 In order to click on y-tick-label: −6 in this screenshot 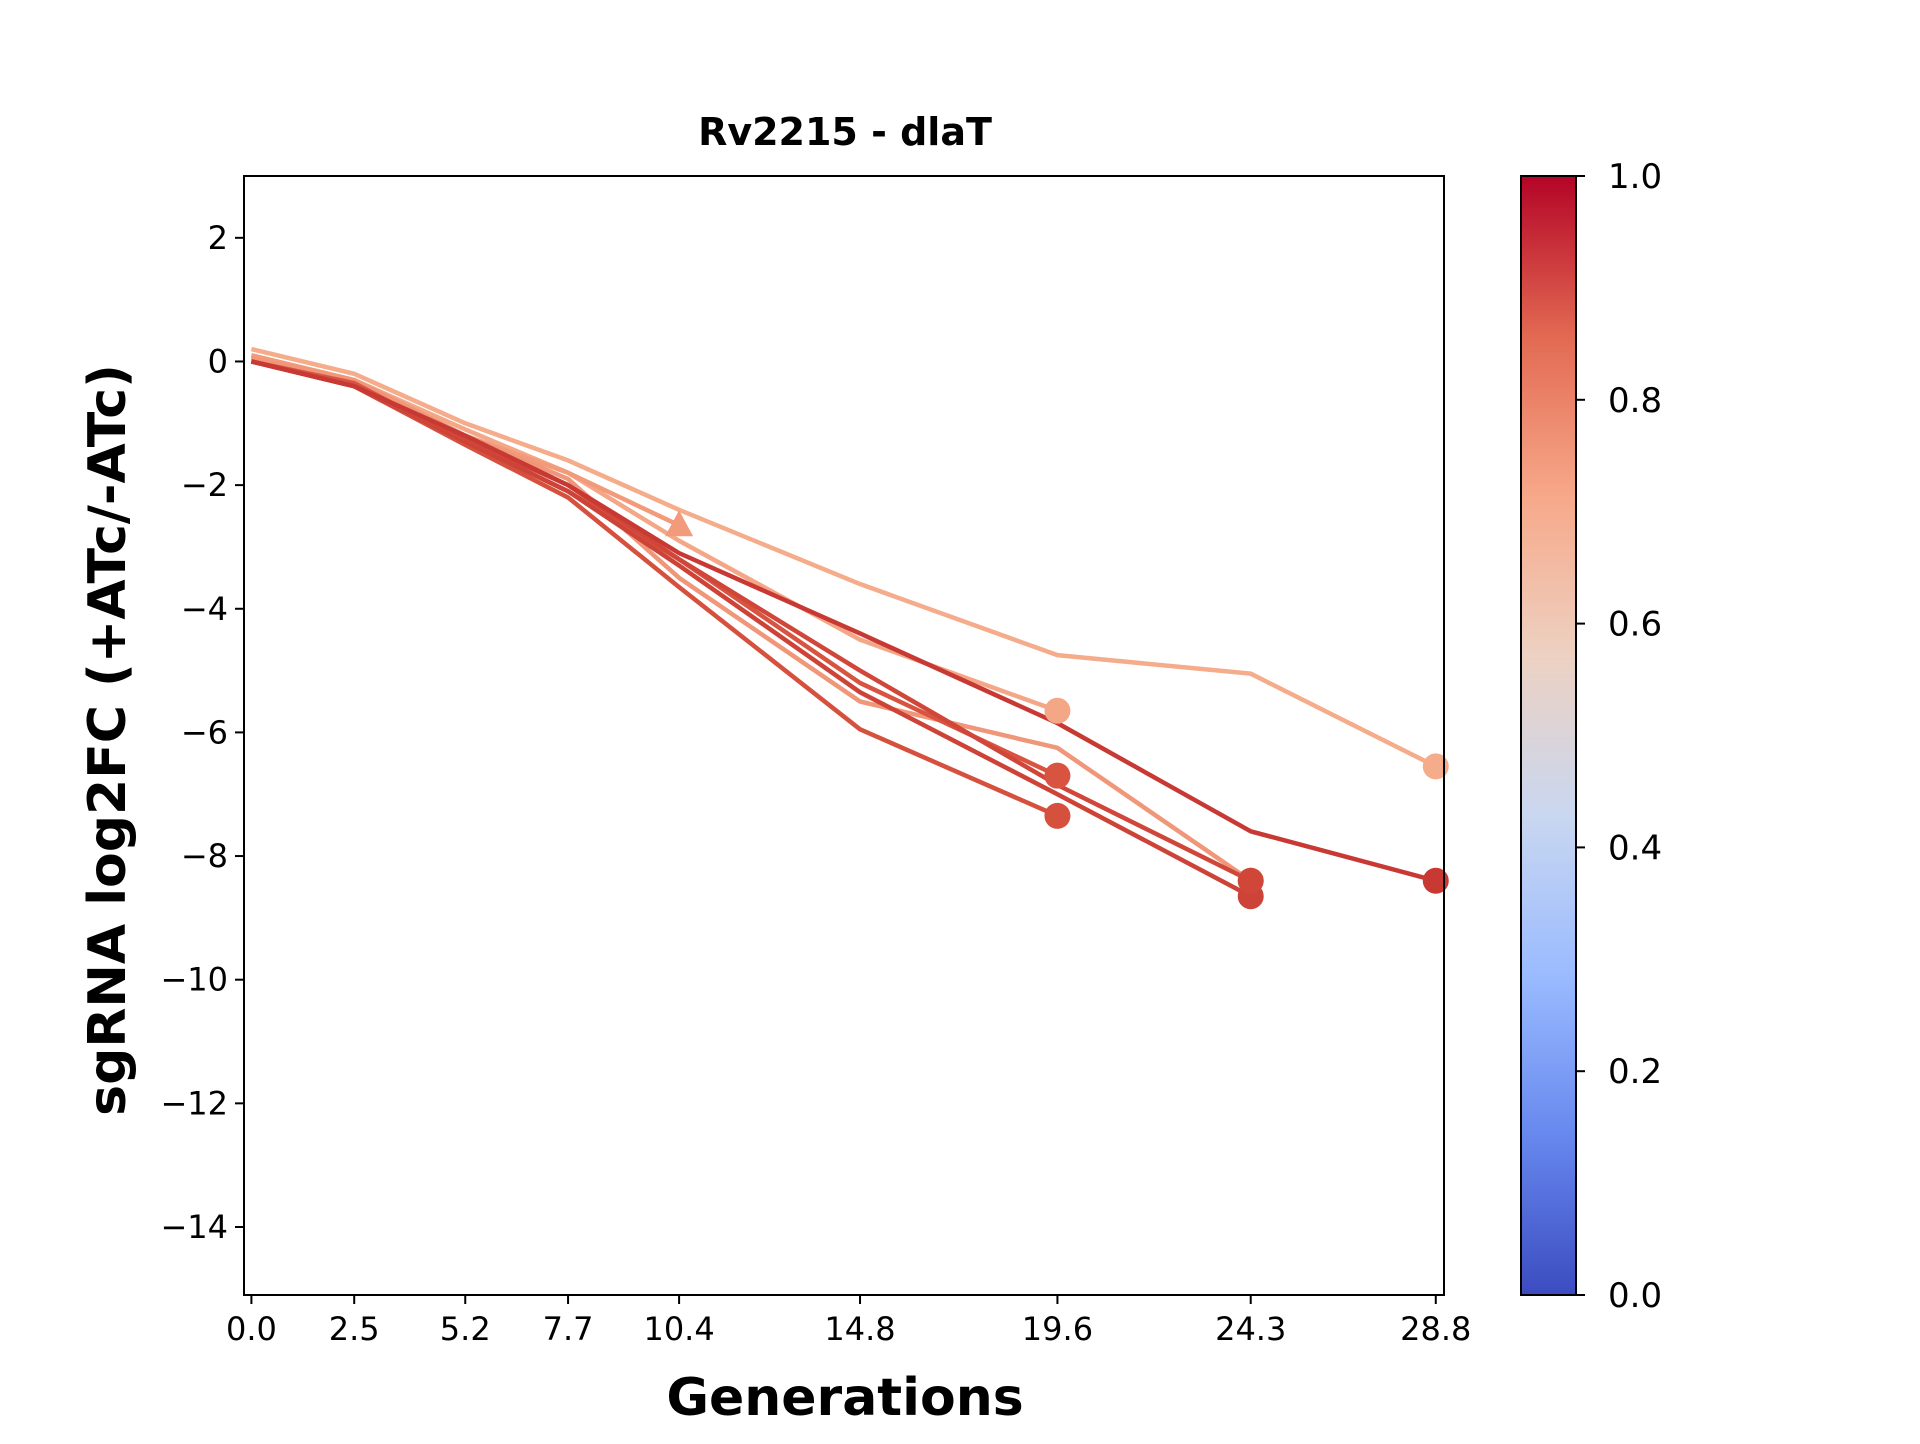, I will do `click(204, 732)`.